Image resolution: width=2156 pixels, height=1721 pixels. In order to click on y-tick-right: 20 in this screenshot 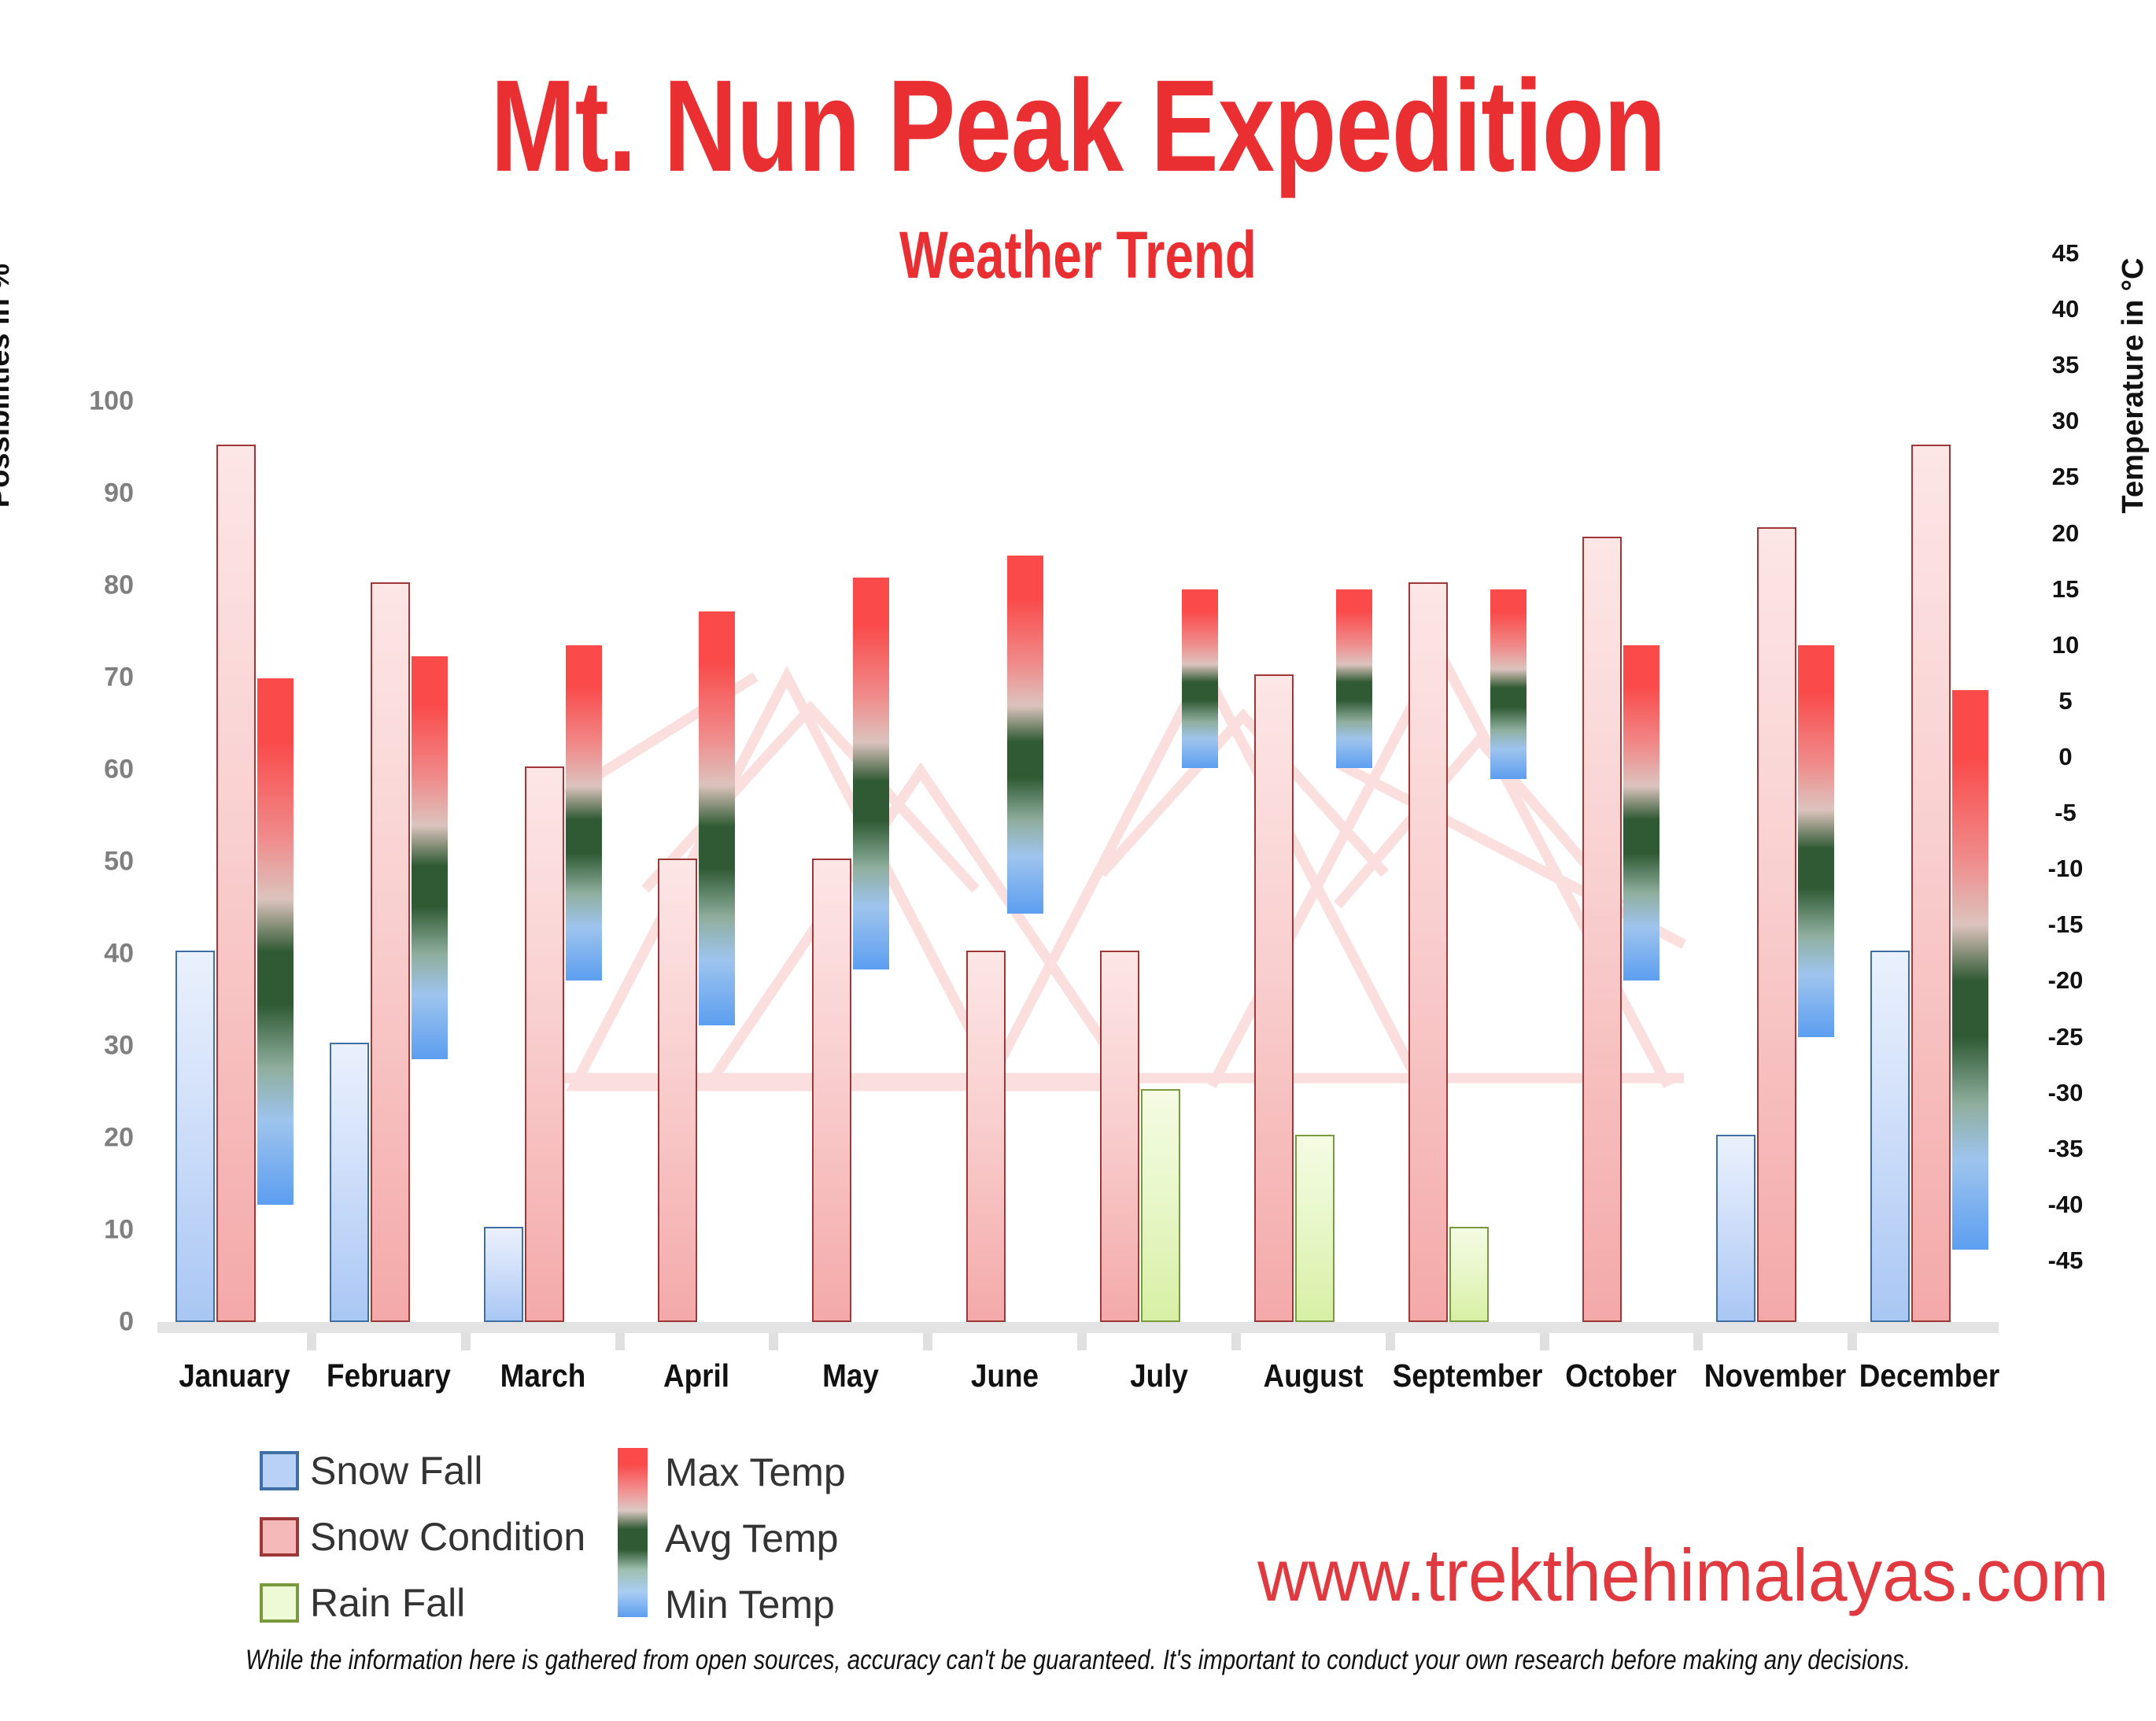, I will do `click(2065, 533)`.